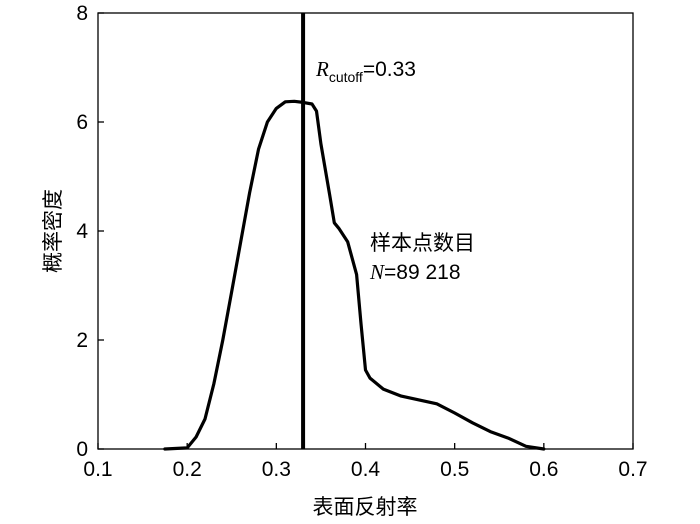  What do you see at coordinates (389, 69) in the screenshot?
I see `cutoff-value: =0.33` at bounding box center [389, 69].